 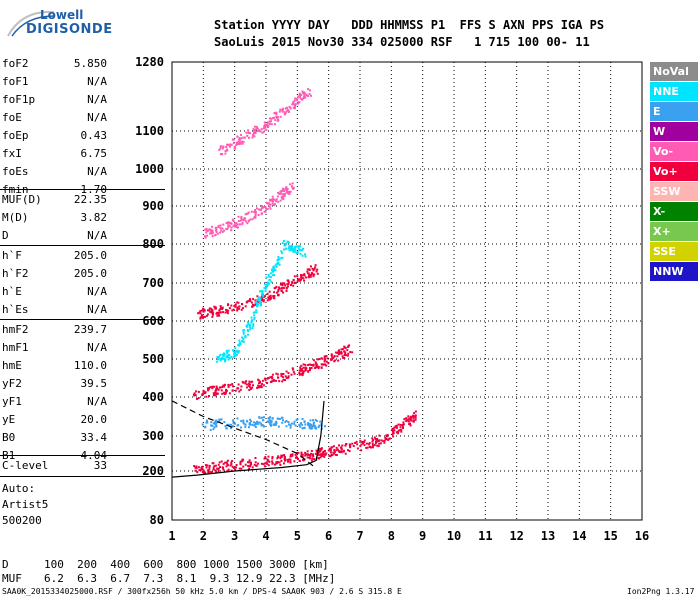 I want to click on param-row: foF1p N/A, so click(x=82, y=101).